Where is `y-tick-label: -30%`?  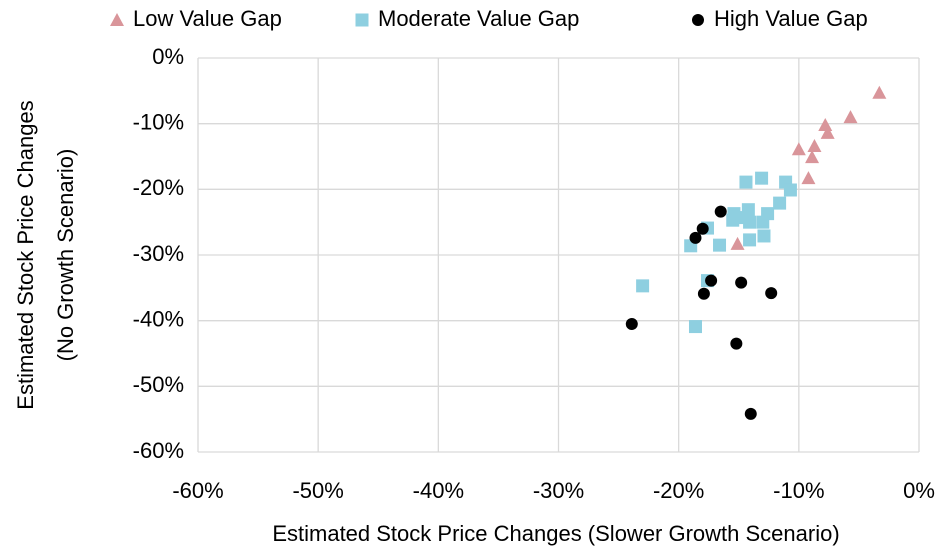
y-tick-label: -30% is located at coordinates (158, 253).